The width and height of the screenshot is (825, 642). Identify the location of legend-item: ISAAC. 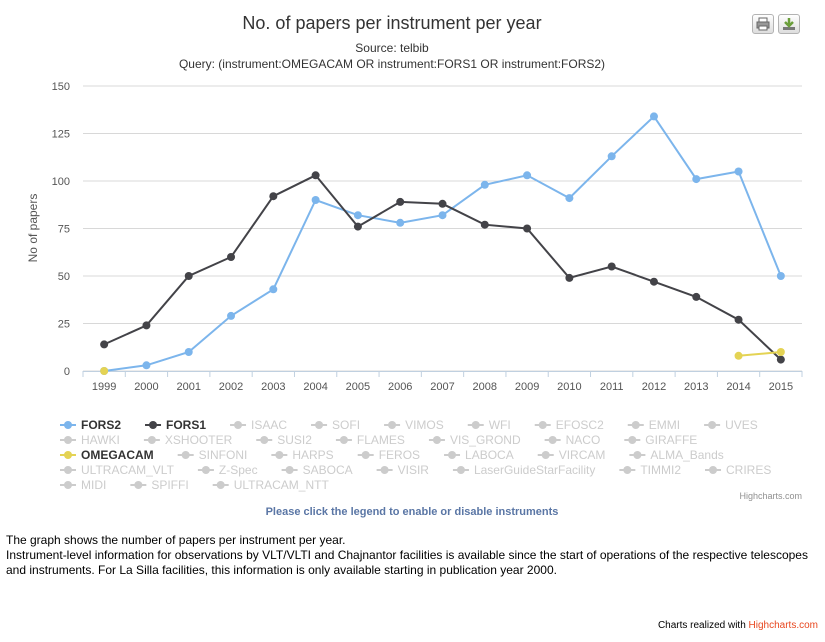
(258, 425).